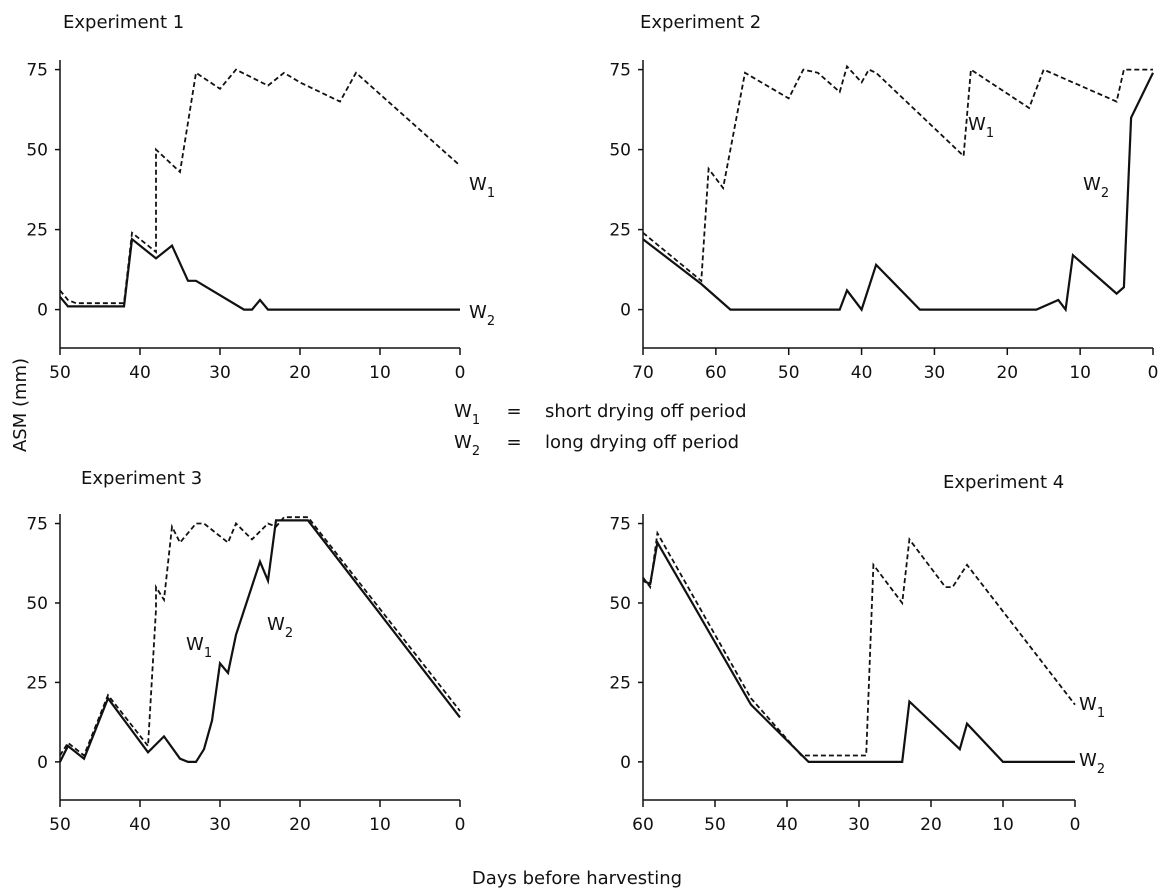 The height and width of the screenshot is (895, 1160). Describe the element at coordinates (646, 411) in the screenshot. I see `legend-w1-description: short drying off period` at that location.